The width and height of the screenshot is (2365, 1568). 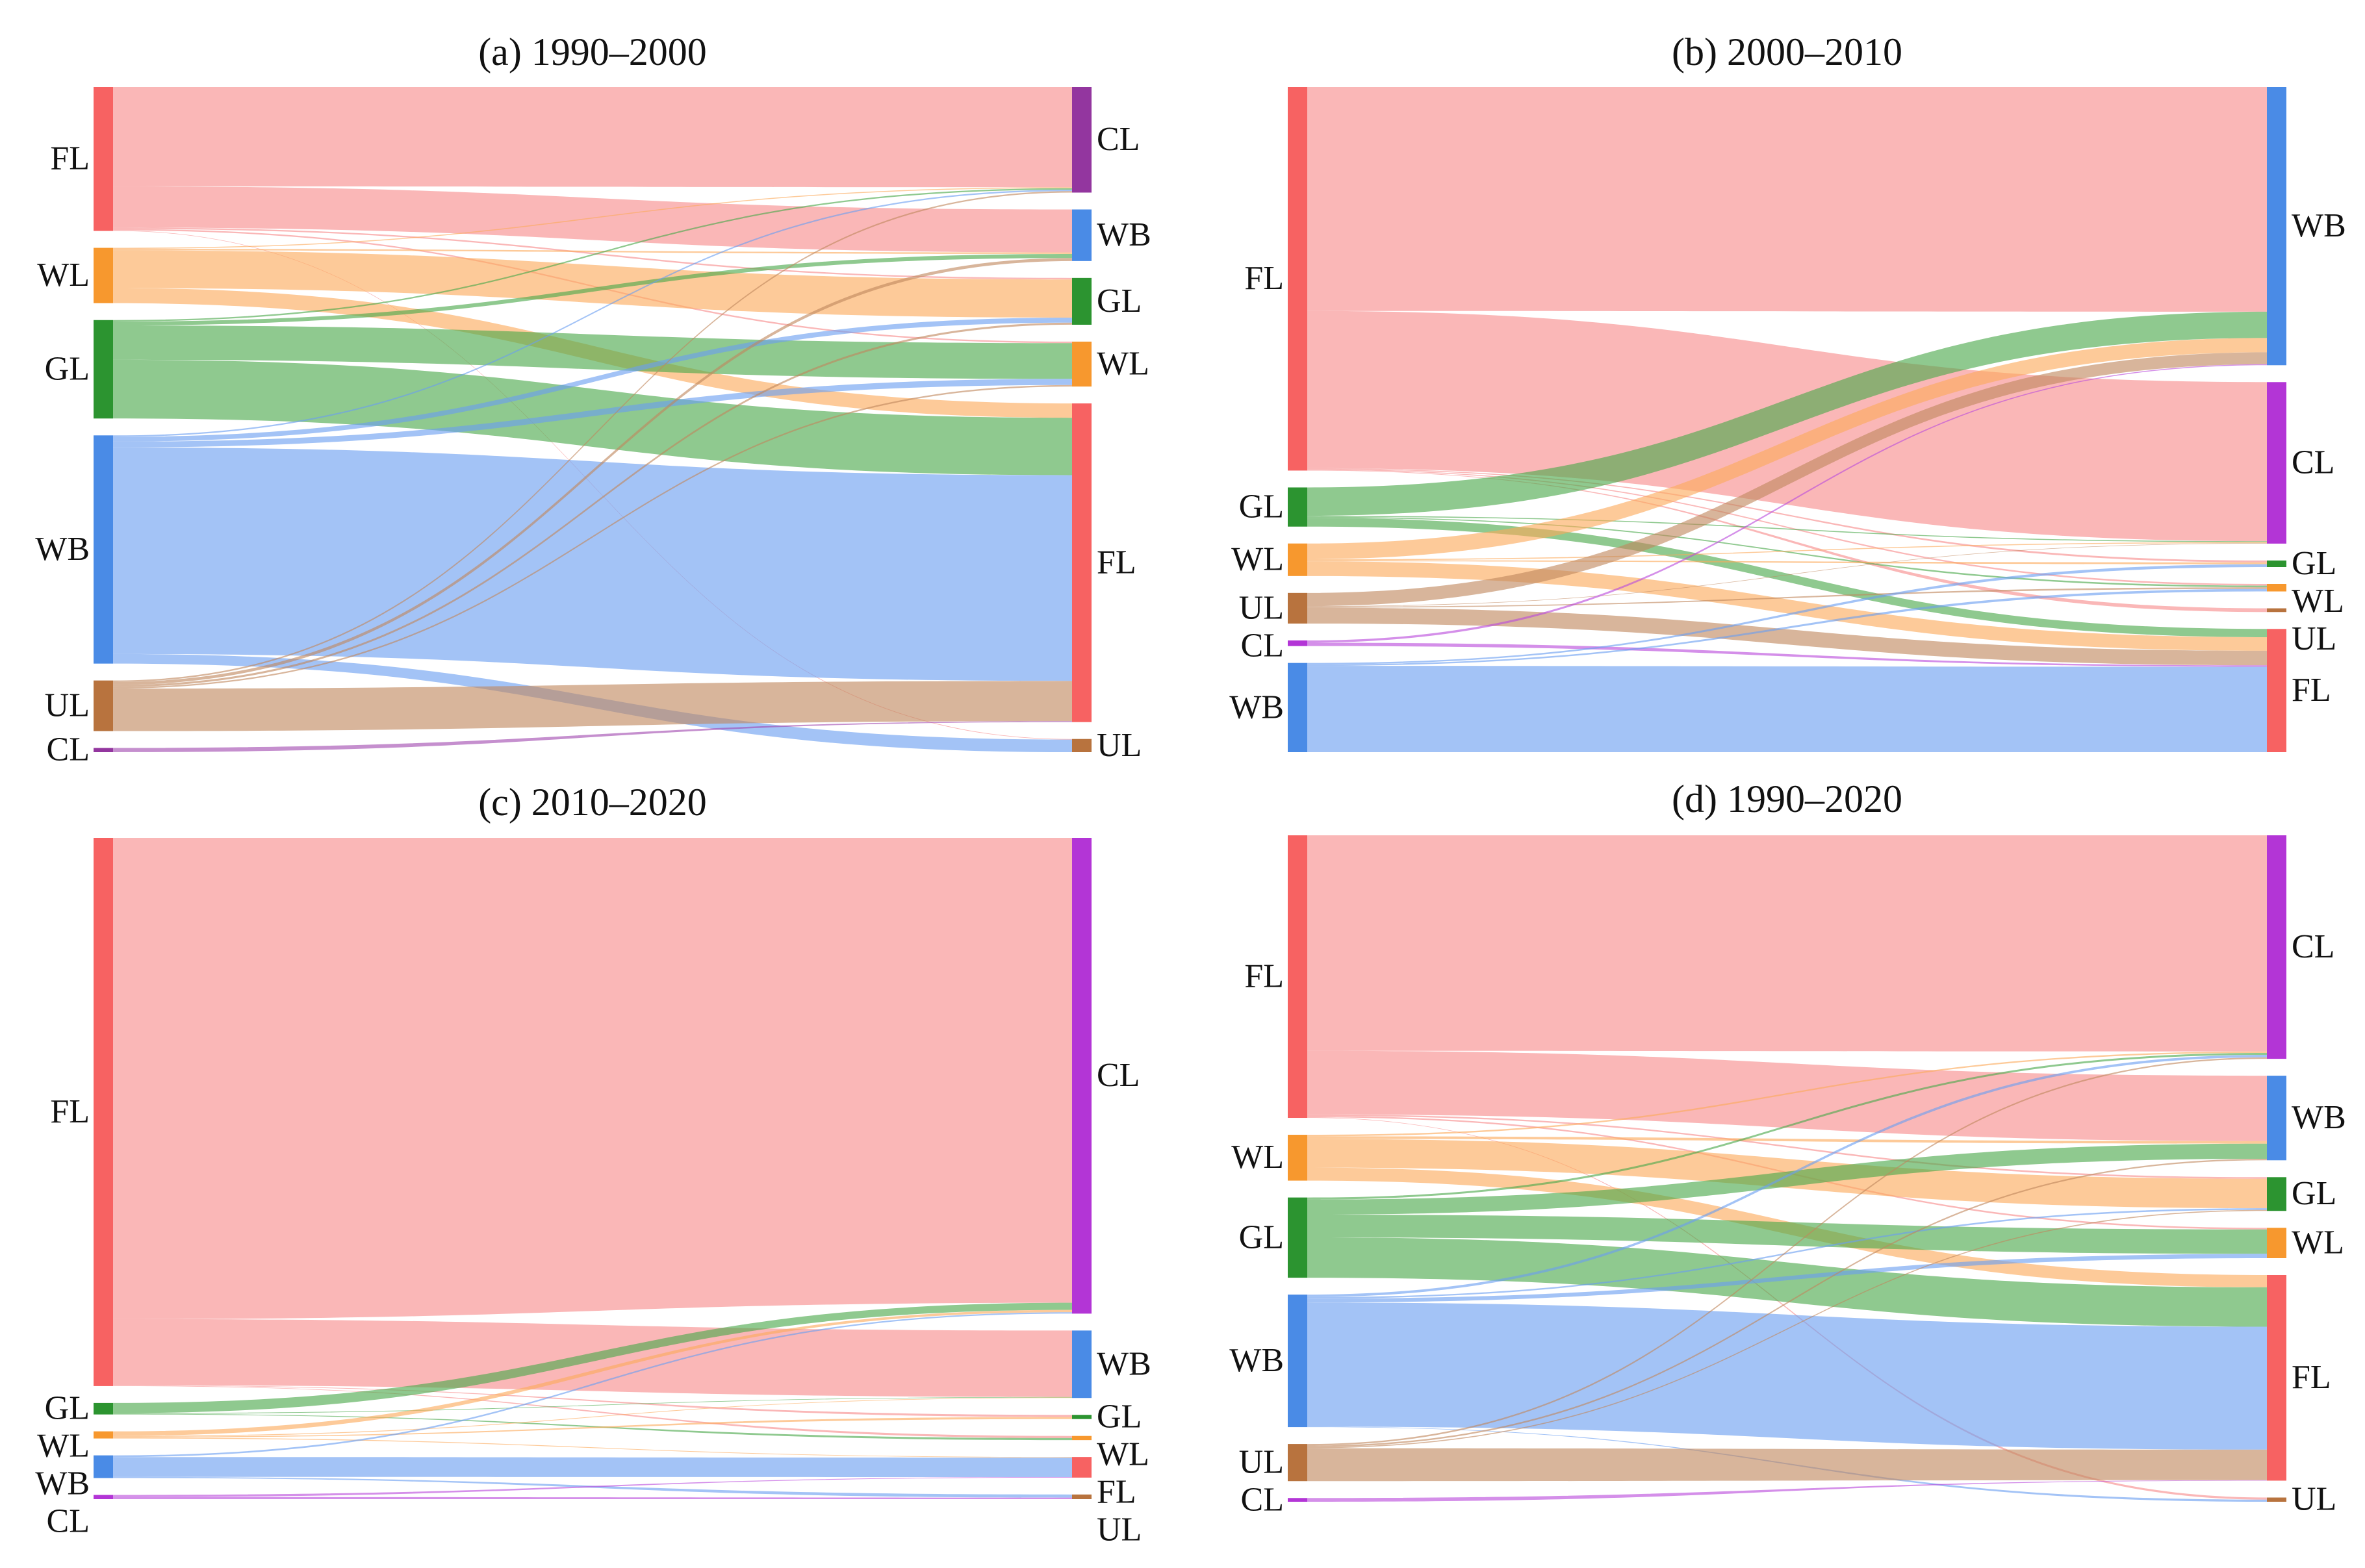 What do you see at coordinates (593, 564) in the screenshot?
I see `flow-wb-to-fl` at bounding box center [593, 564].